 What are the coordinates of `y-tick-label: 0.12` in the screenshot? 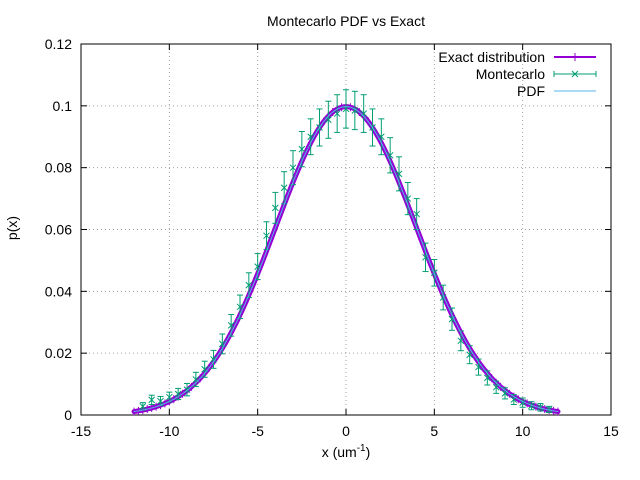 It's located at (58, 44).